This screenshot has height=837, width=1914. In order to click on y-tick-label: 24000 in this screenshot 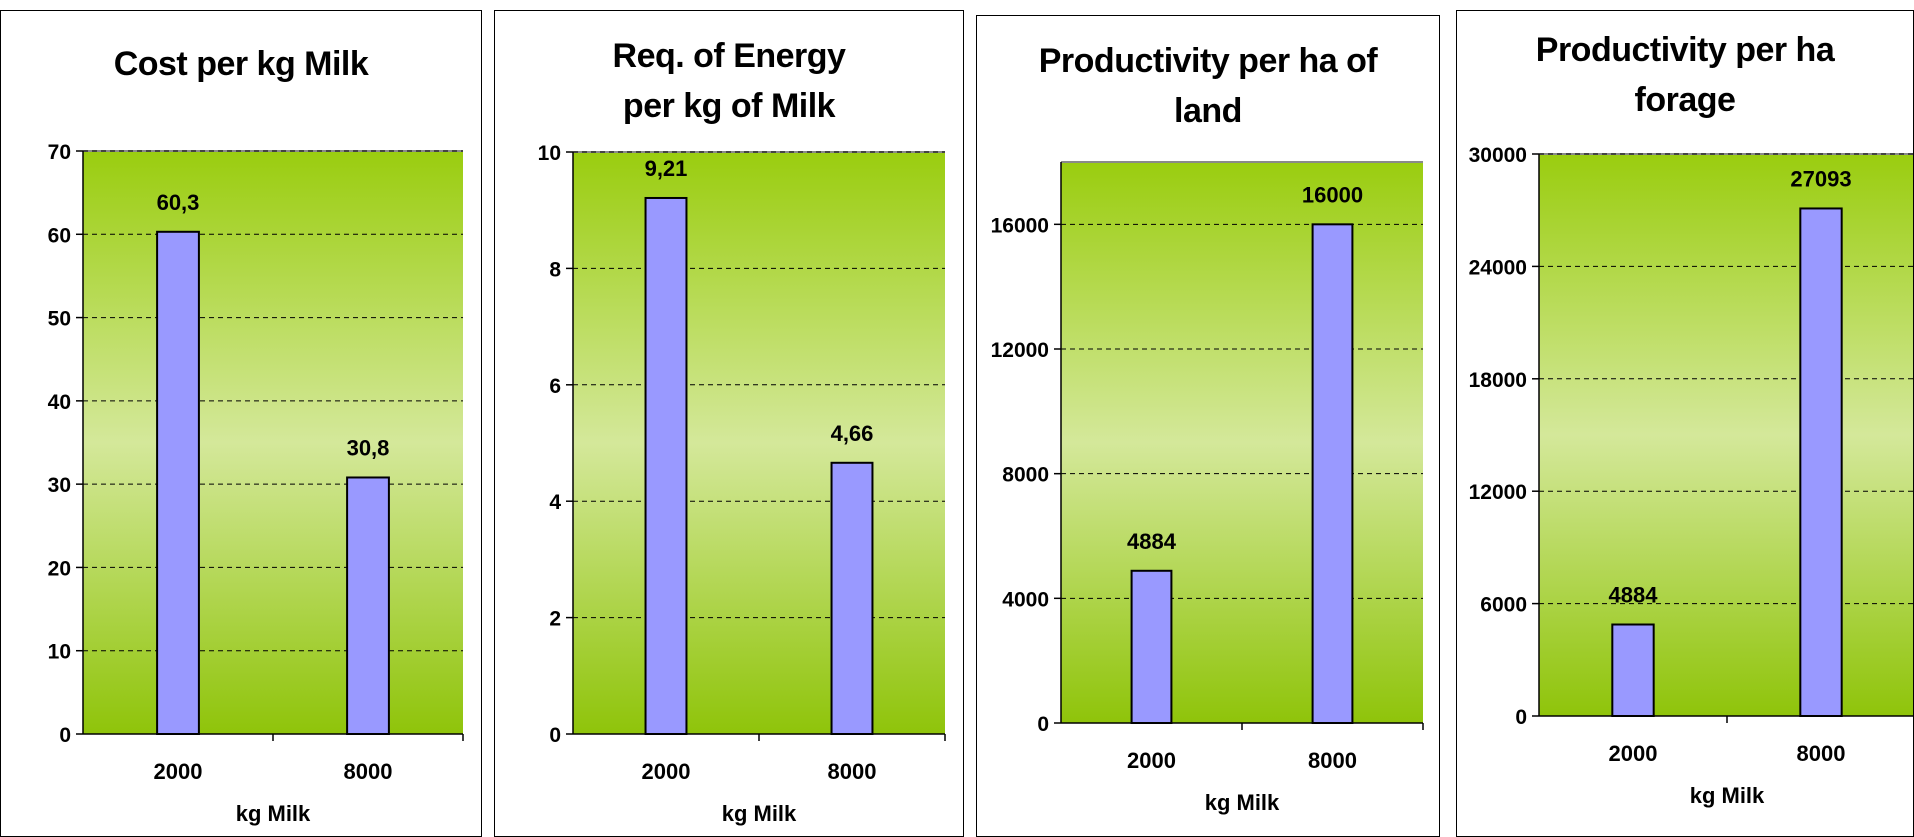, I will do `click(1498, 267)`.